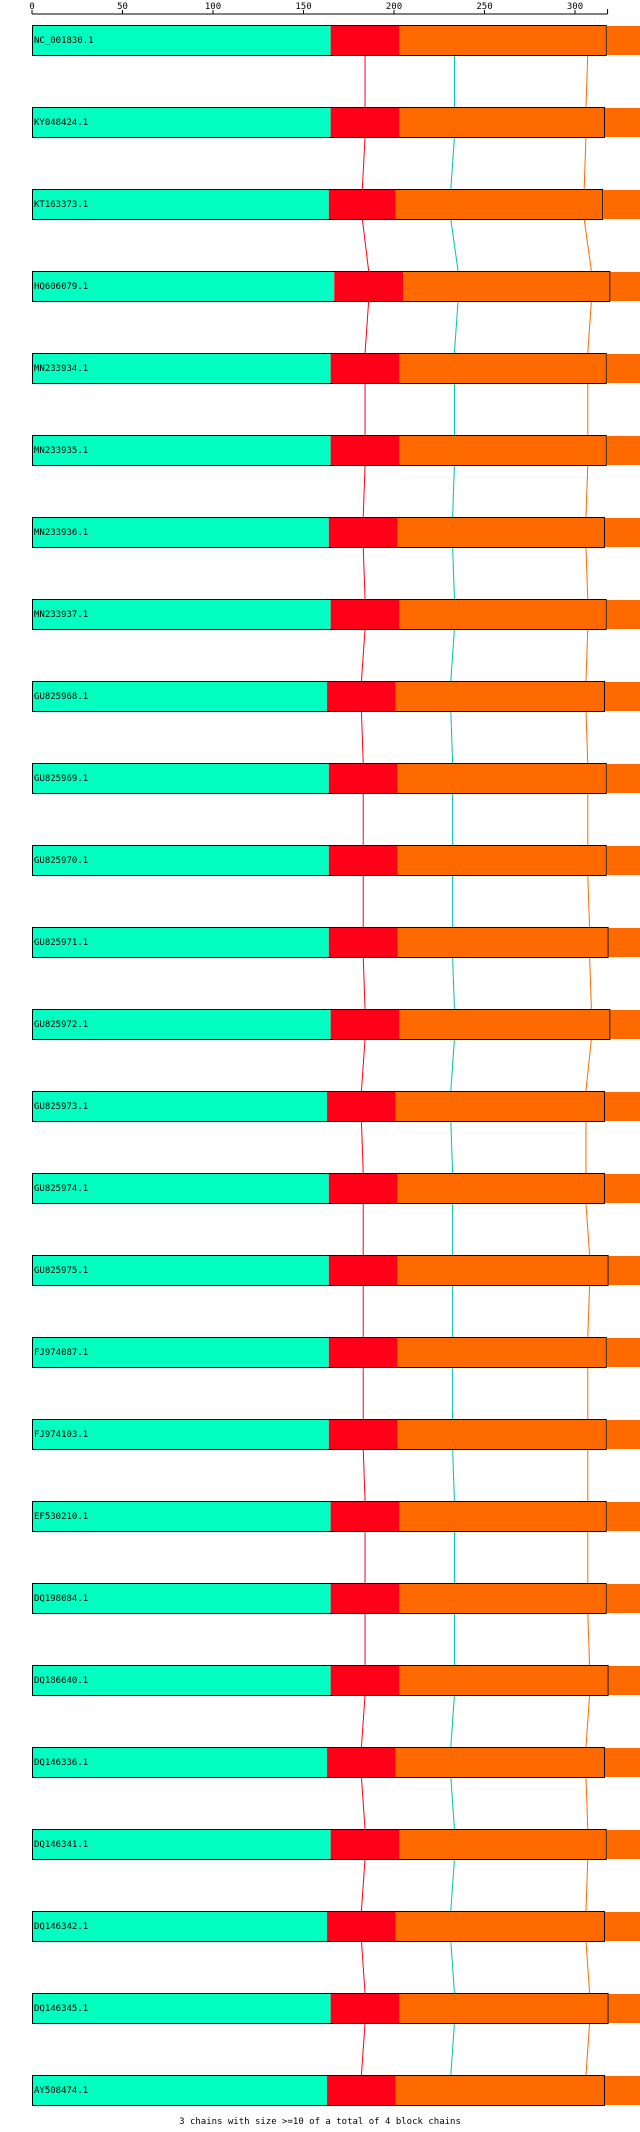 Image resolution: width=640 pixels, height=2132 pixels. What do you see at coordinates (61, 2091) in the screenshot?
I see `sequence-label: AY508474.1` at bounding box center [61, 2091].